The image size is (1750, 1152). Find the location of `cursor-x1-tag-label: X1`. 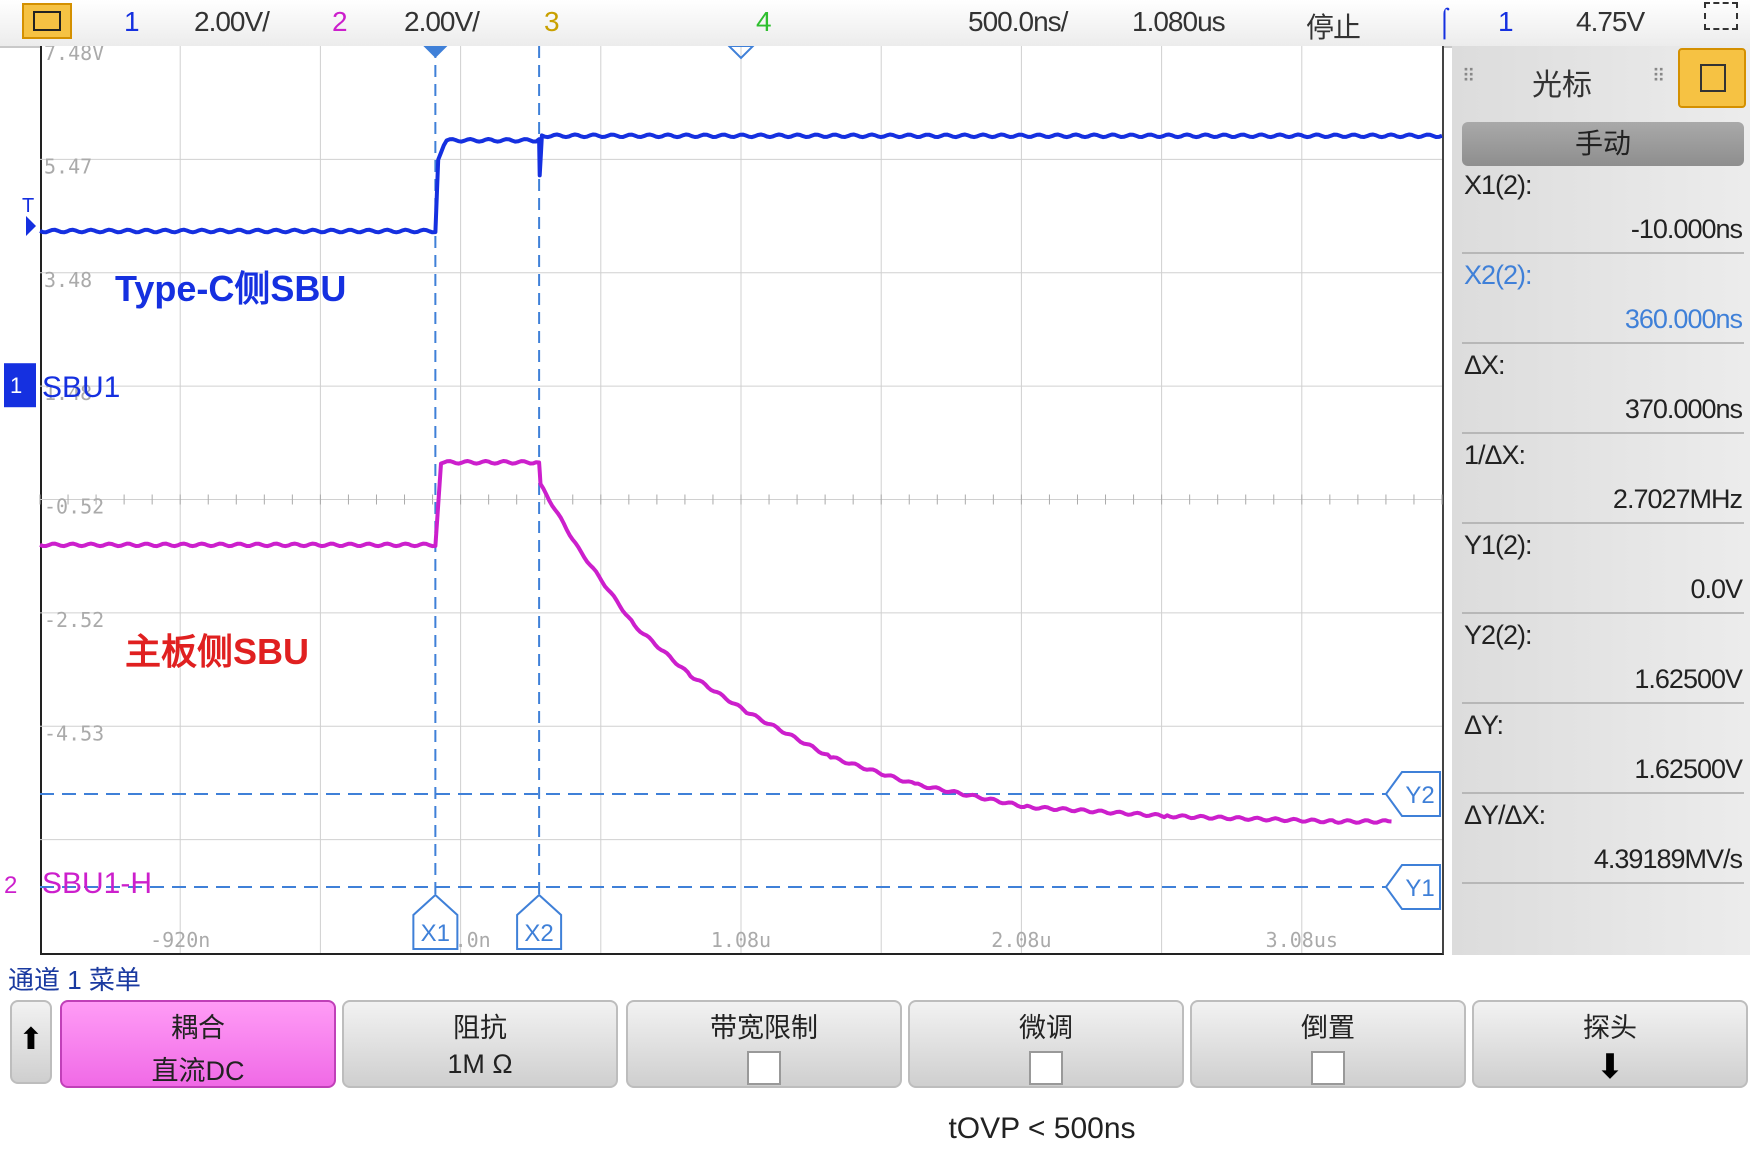

cursor-x1-tag-label: X1 is located at coordinates (435, 933).